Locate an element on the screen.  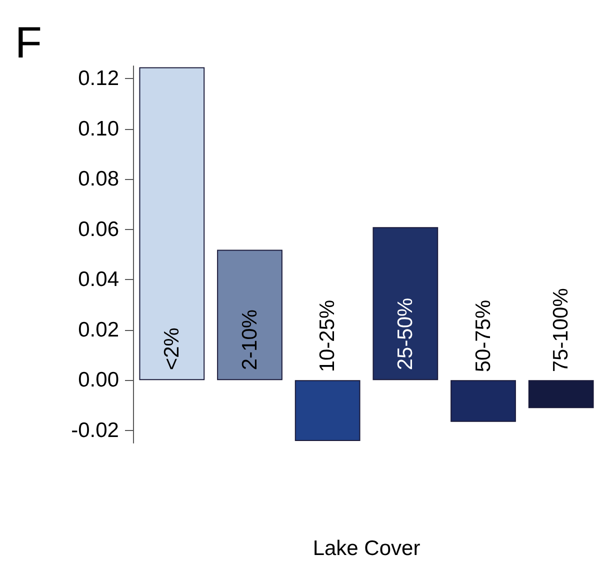
x-tick-label: 10-25% is located at coordinates (328, 336).